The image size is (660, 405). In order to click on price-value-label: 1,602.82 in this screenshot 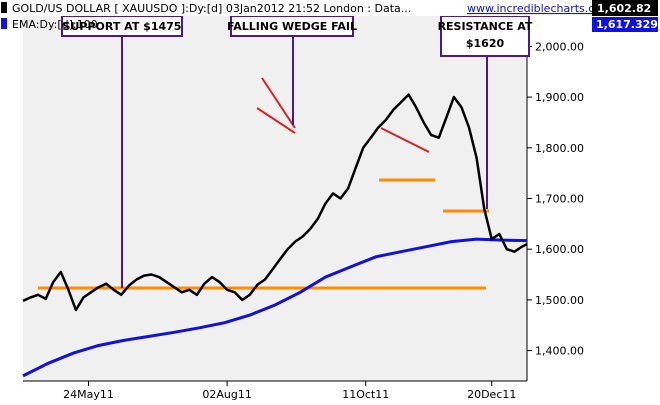, I will do `click(624, 8)`.